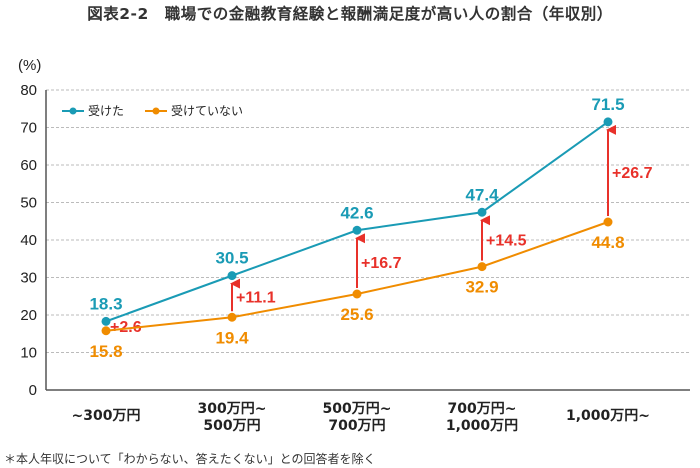 The height and width of the screenshot is (468, 700). I want to click on y-tick-label: 70, so click(28, 128).